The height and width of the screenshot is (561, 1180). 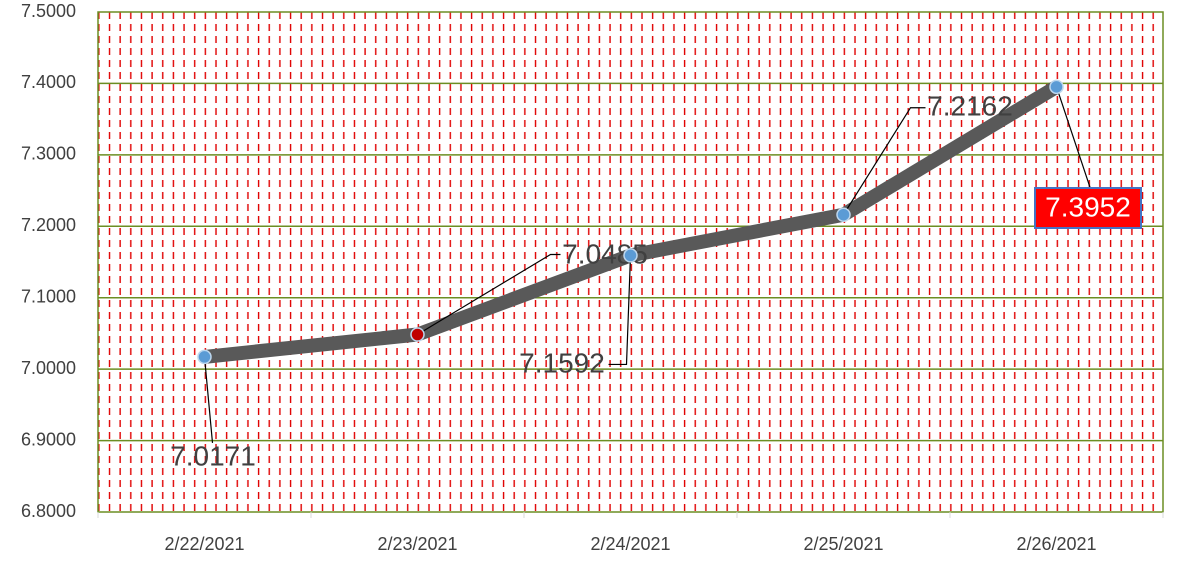 What do you see at coordinates (48, 225) in the screenshot?
I see `y-tick-label: 7.2000` at bounding box center [48, 225].